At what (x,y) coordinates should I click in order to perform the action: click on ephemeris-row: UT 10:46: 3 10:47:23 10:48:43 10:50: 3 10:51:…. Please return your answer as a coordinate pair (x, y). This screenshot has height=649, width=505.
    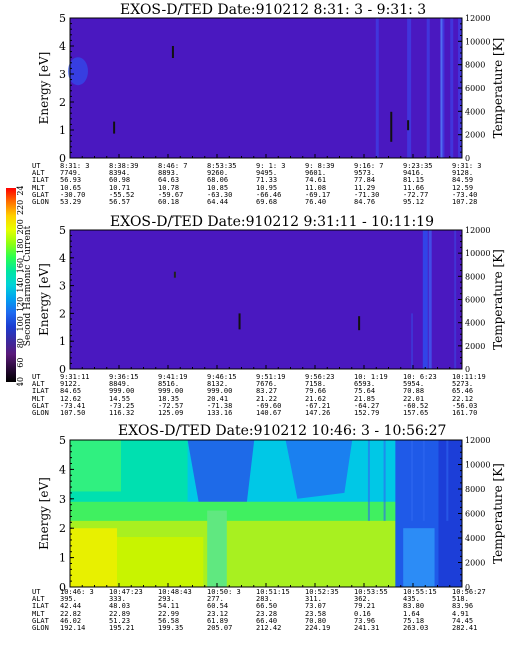
    Looking at the image, I should click on (267, 592).